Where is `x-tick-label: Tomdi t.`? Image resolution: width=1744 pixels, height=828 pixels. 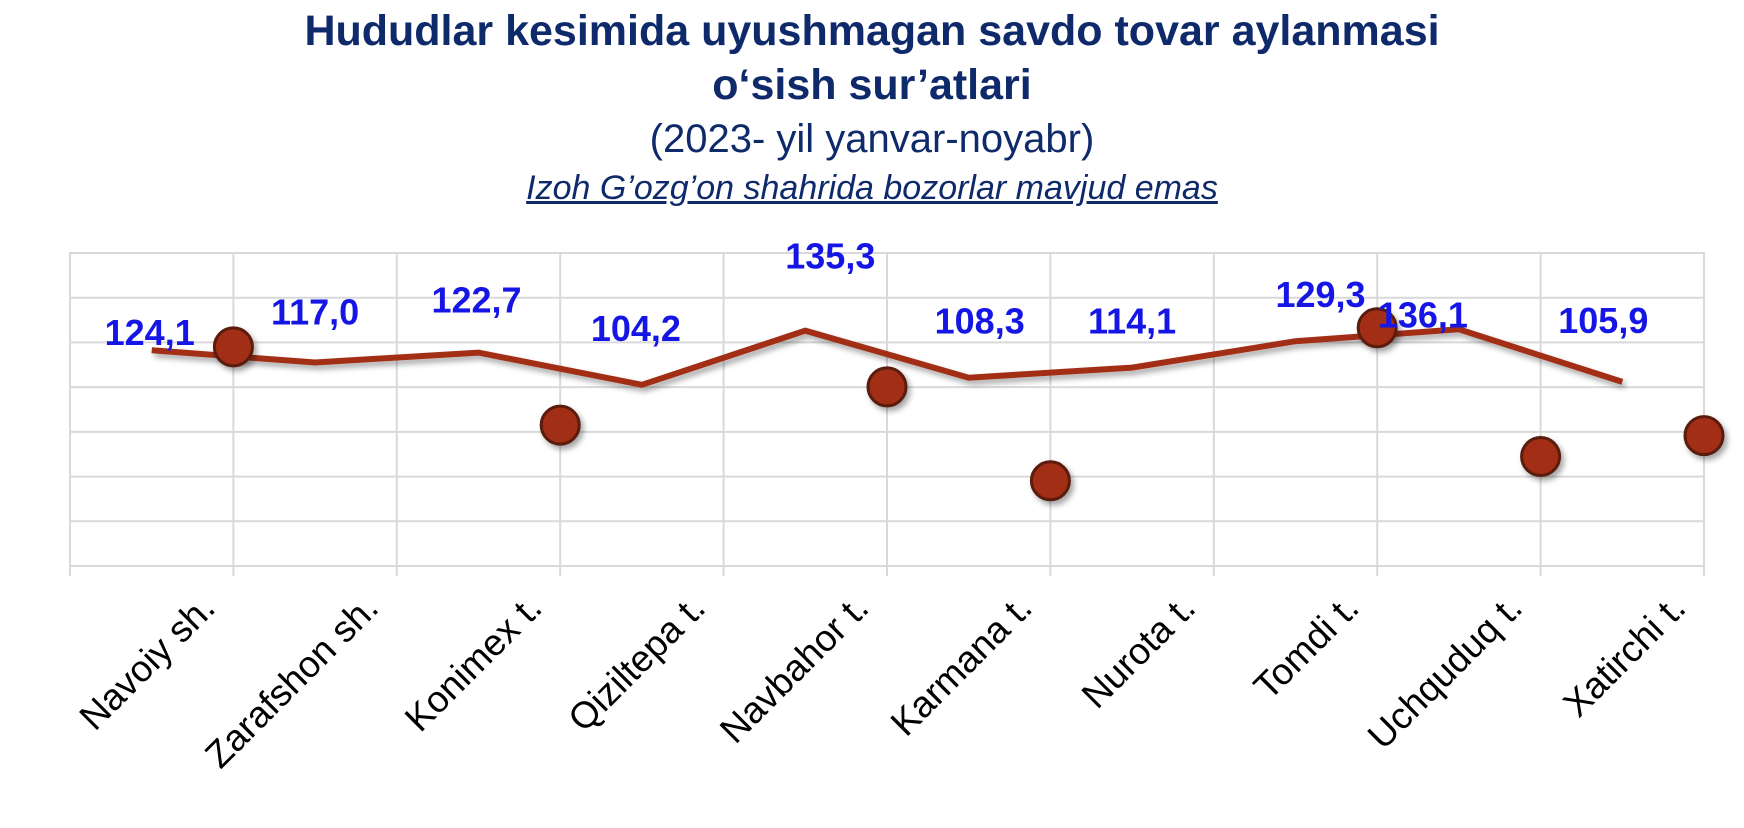
x-tick-label: Tomdi t. is located at coordinates (1306, 647).